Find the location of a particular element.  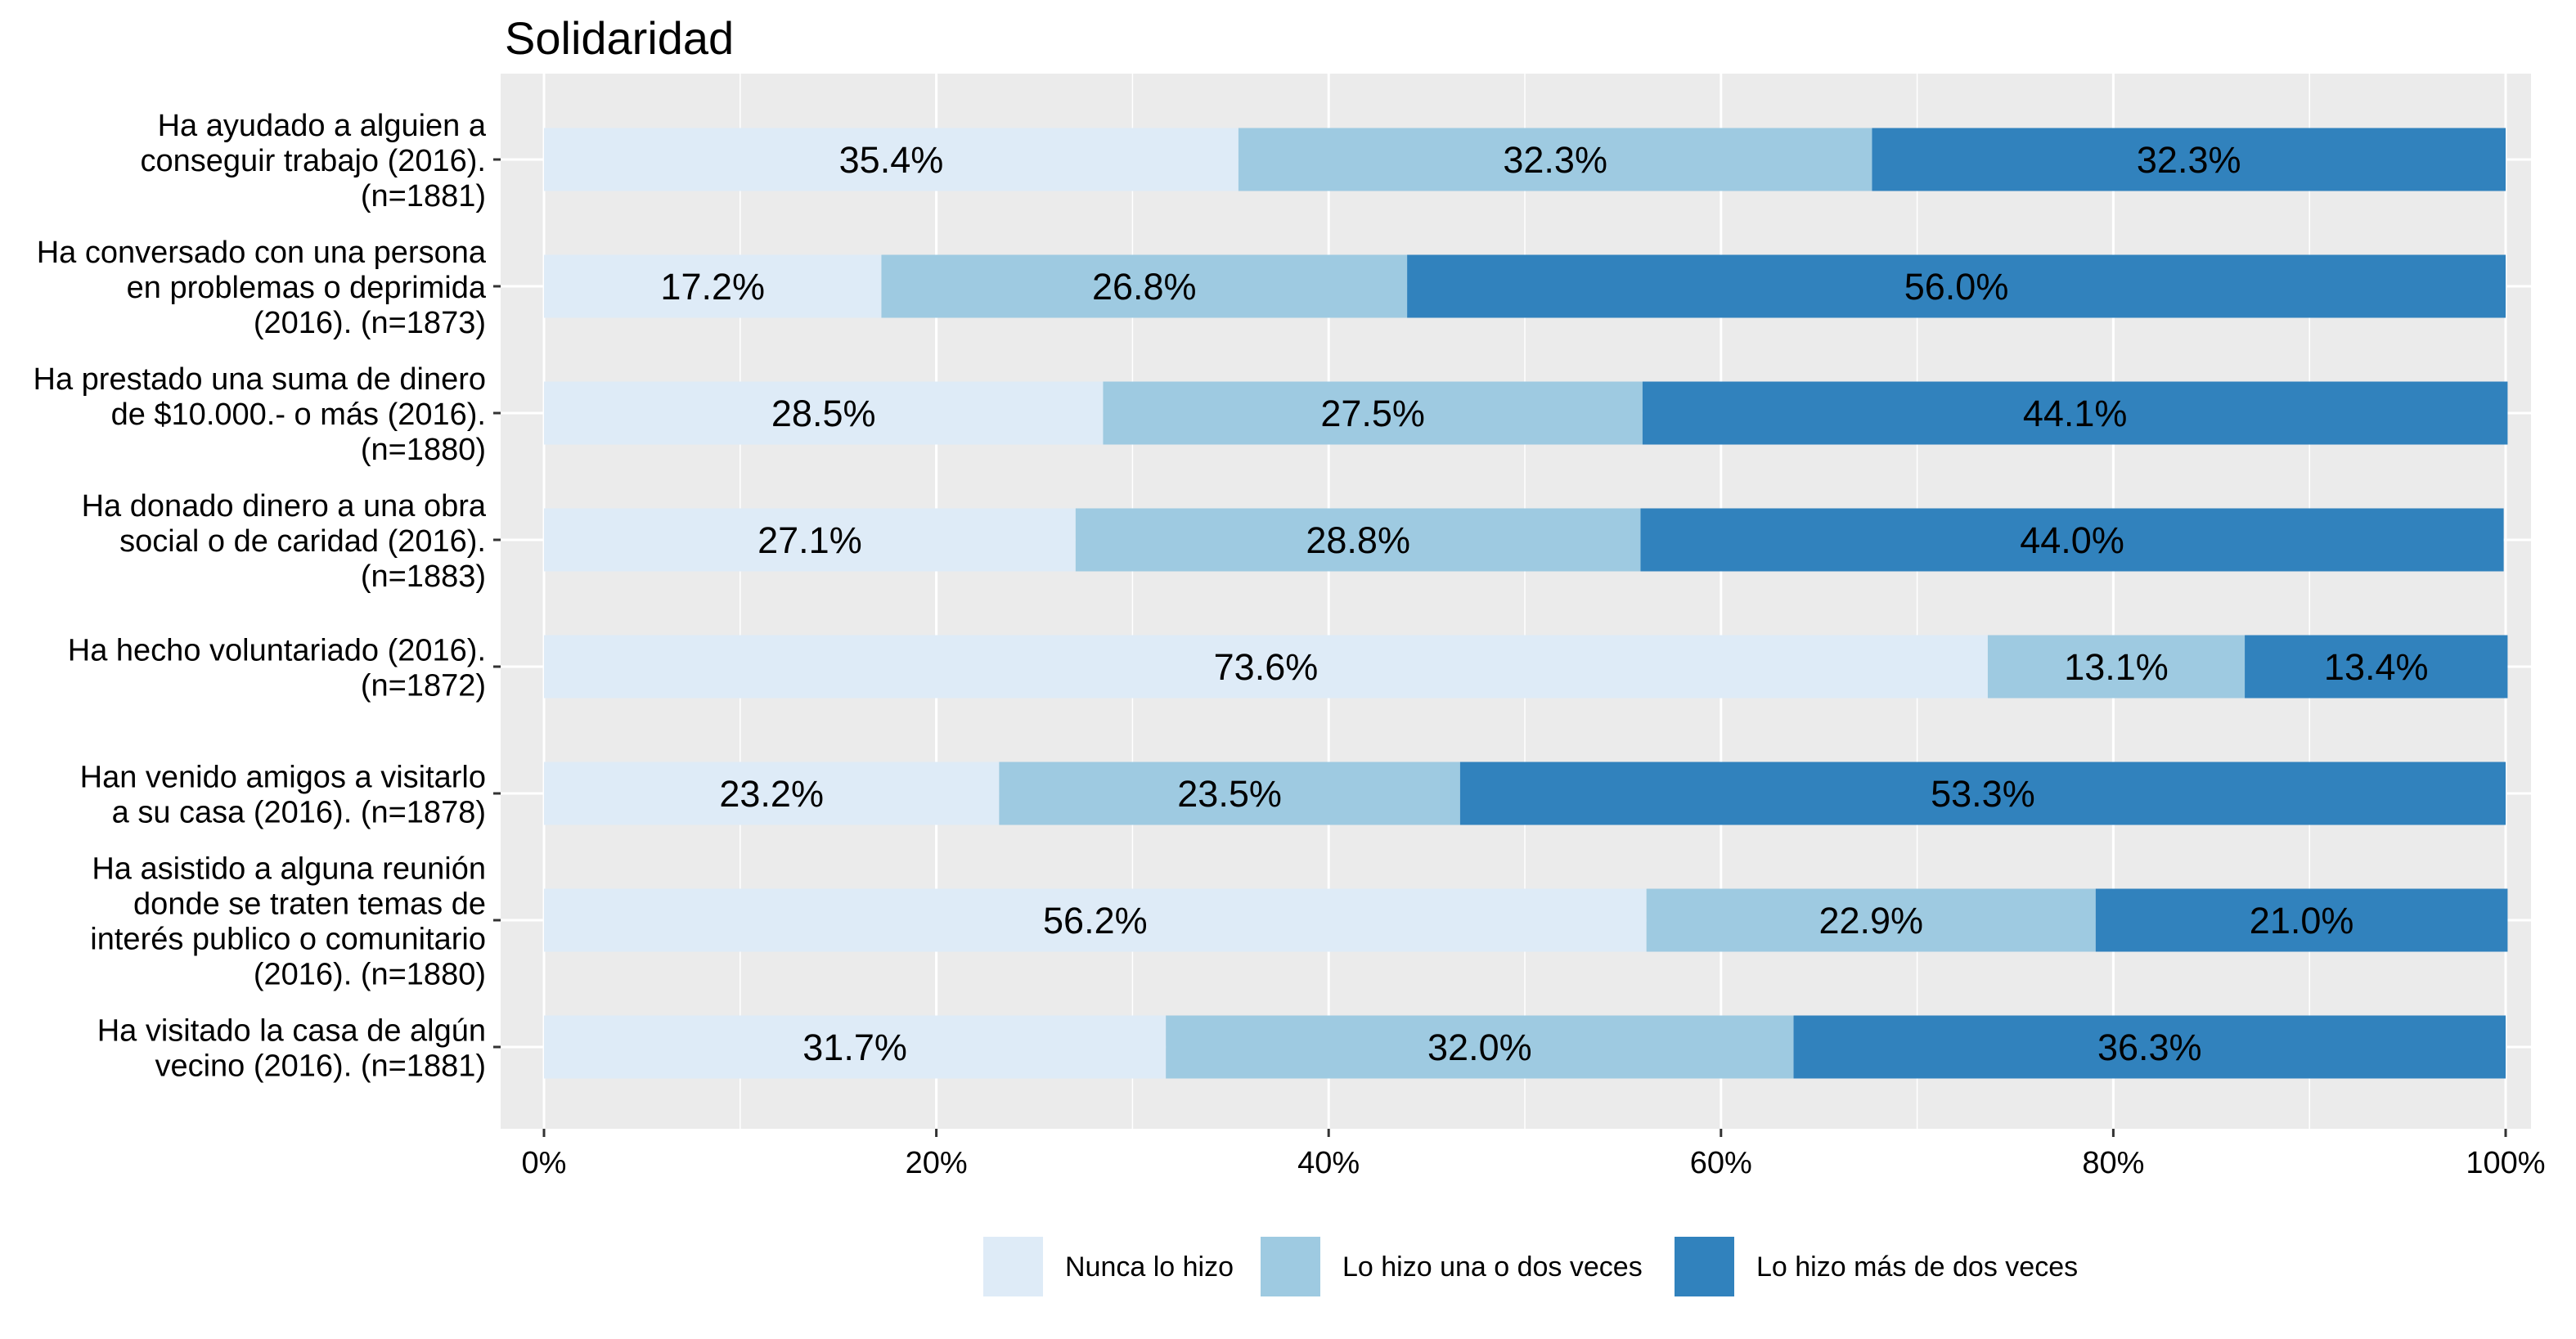

bar-data-label: 13.4% is located at coordinates (2376, 667).